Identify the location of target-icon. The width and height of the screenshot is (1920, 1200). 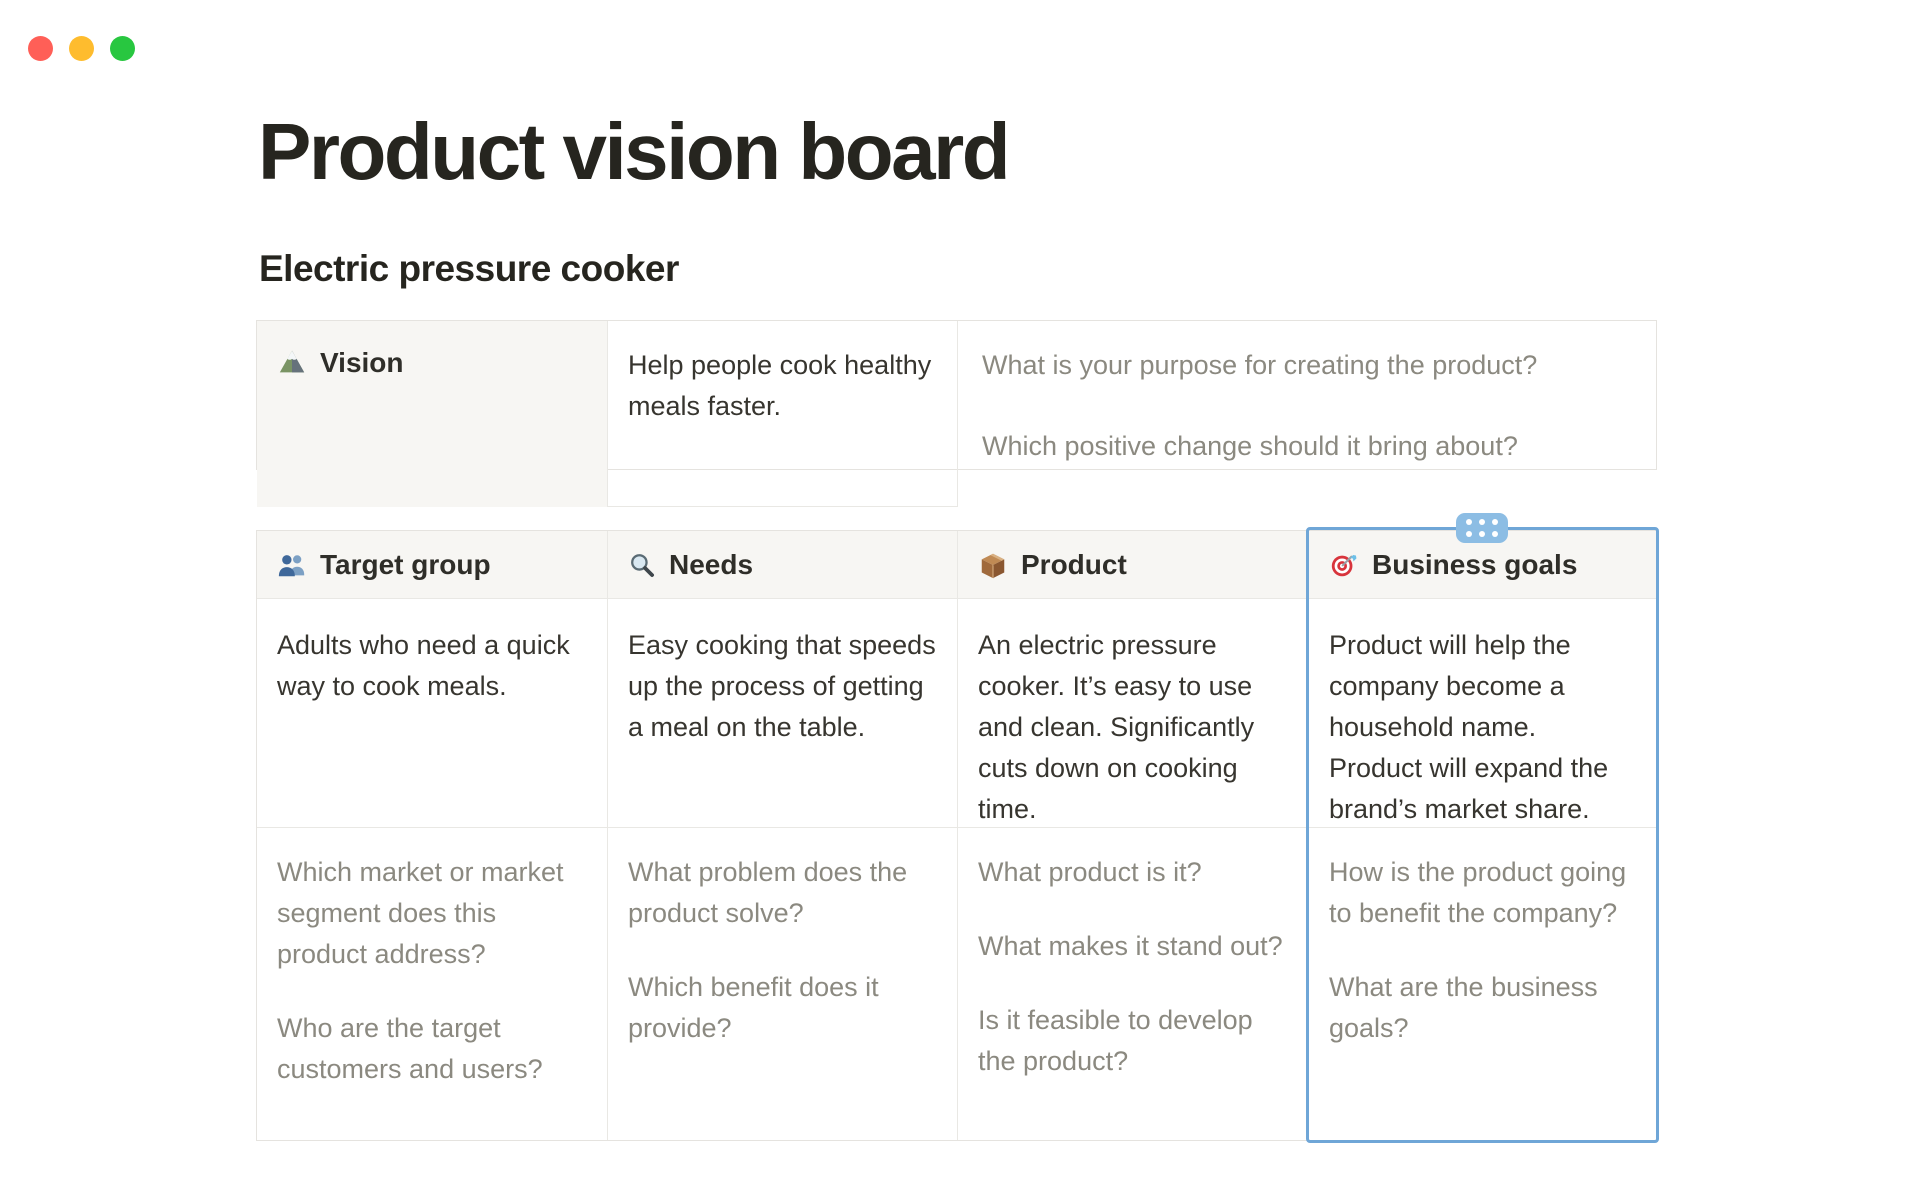
(1344, 565).